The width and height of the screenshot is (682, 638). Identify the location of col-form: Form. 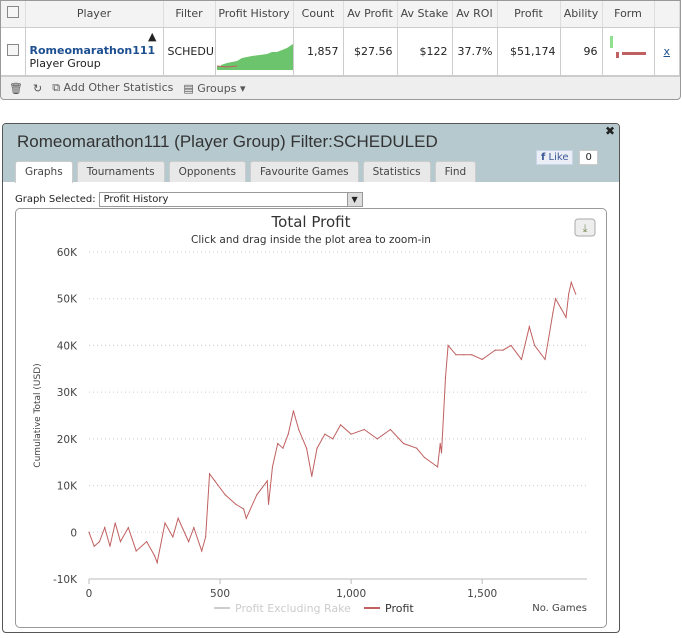
(628, 14).